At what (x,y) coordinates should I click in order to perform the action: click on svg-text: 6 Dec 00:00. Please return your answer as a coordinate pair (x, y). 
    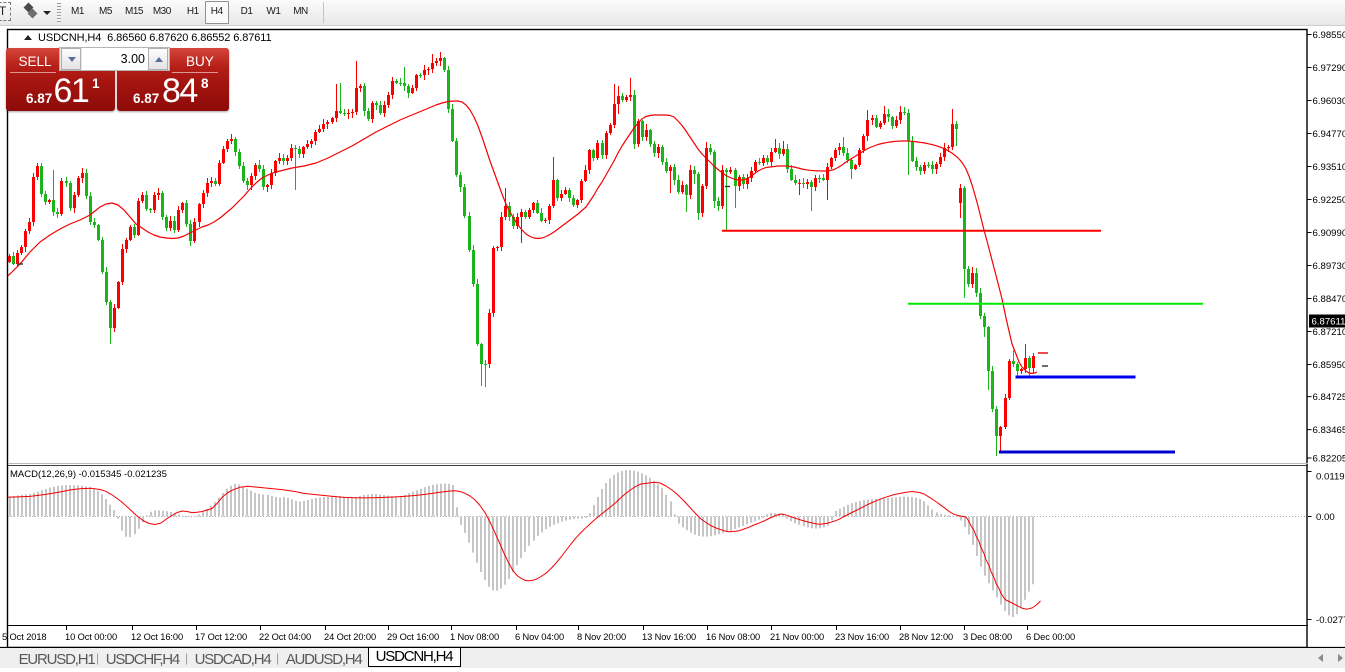
    Looking at the image, I should click on (1050, 637).